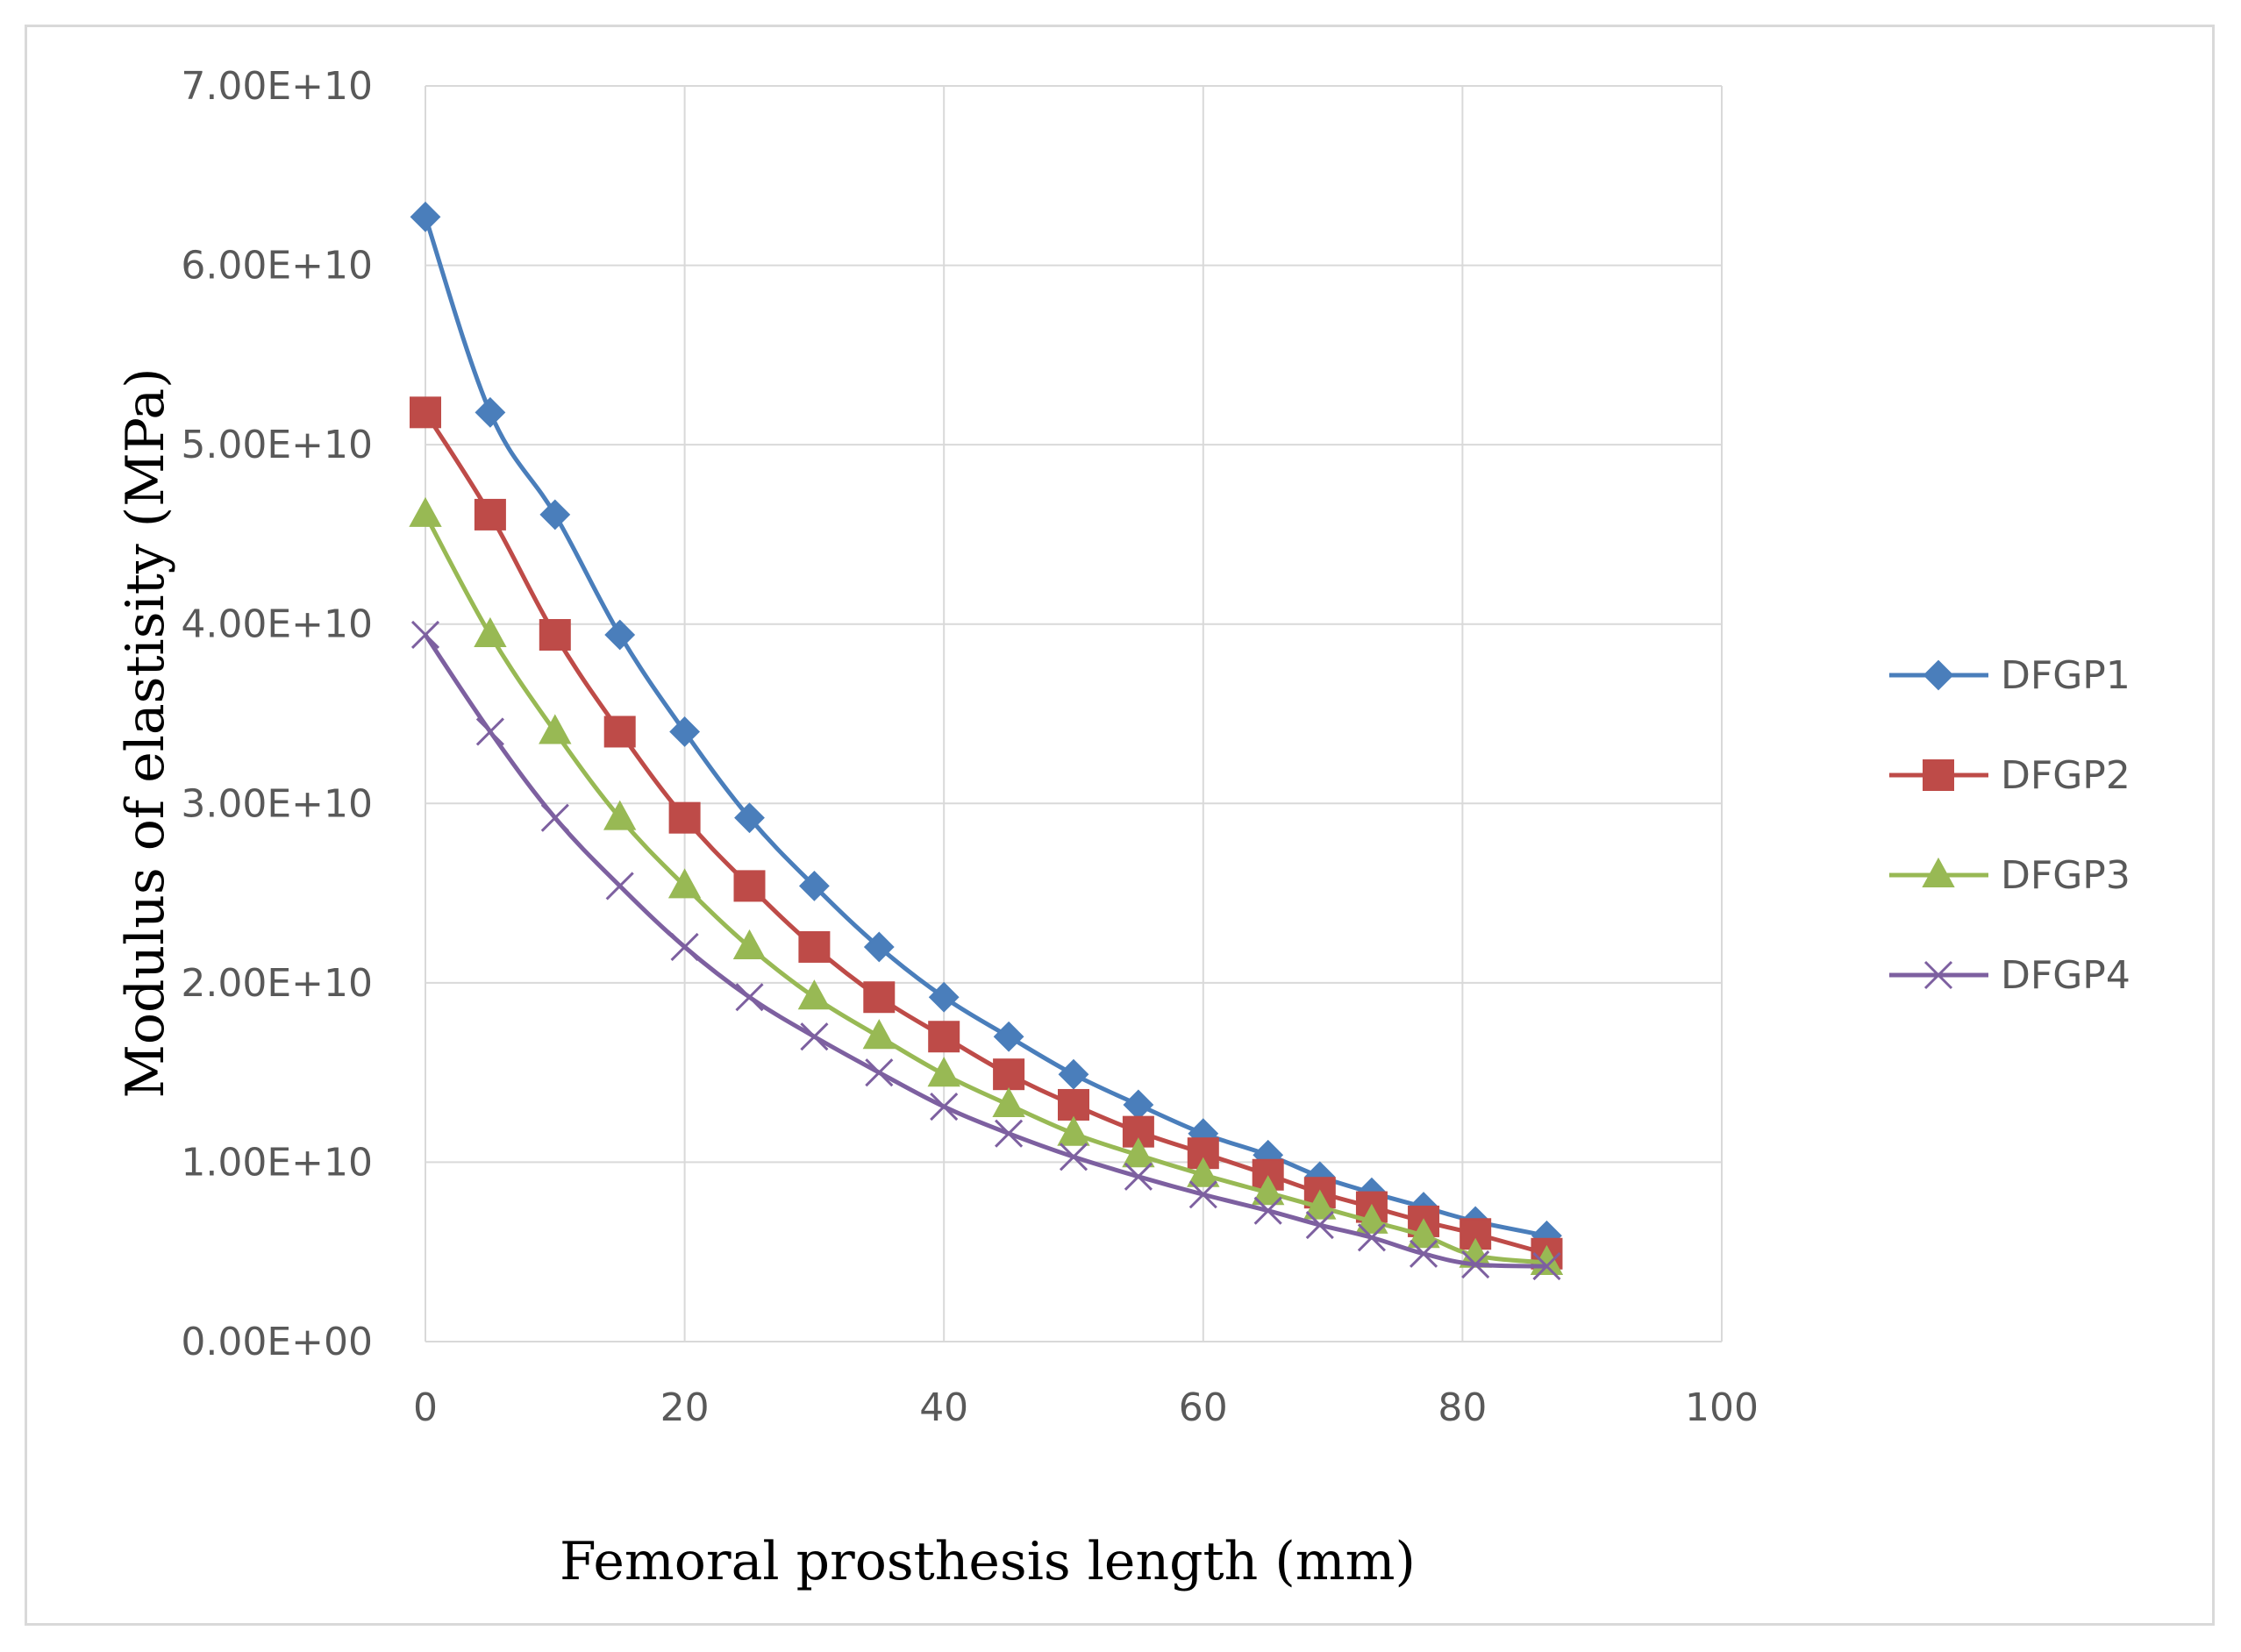 The height and width of the screenshot is (1652, 2241). Describe the element at coordinates (425, 1407) in the screenshot. I see `x-tick-label: 0` at that location.